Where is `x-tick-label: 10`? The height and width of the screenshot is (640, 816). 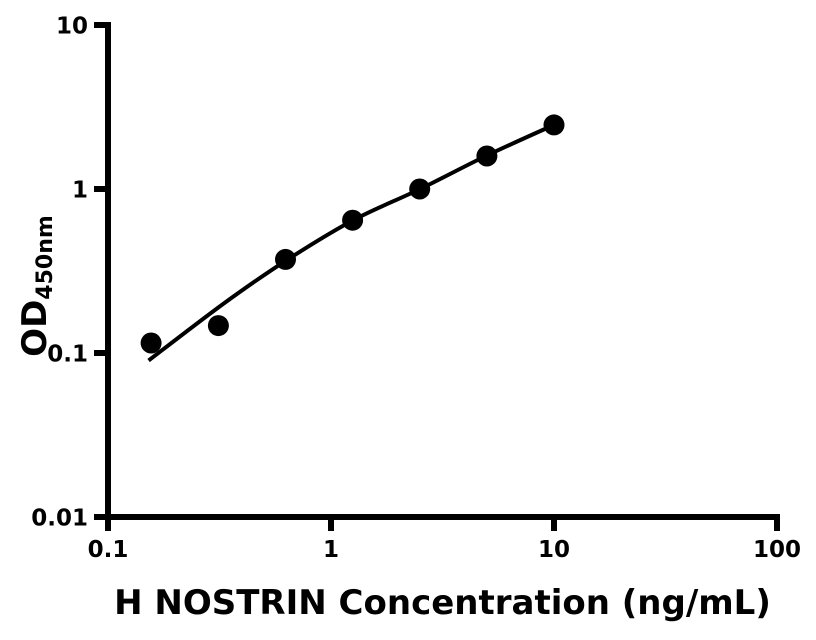 x-tick-label: 10 is located at coordinates (554, 550).